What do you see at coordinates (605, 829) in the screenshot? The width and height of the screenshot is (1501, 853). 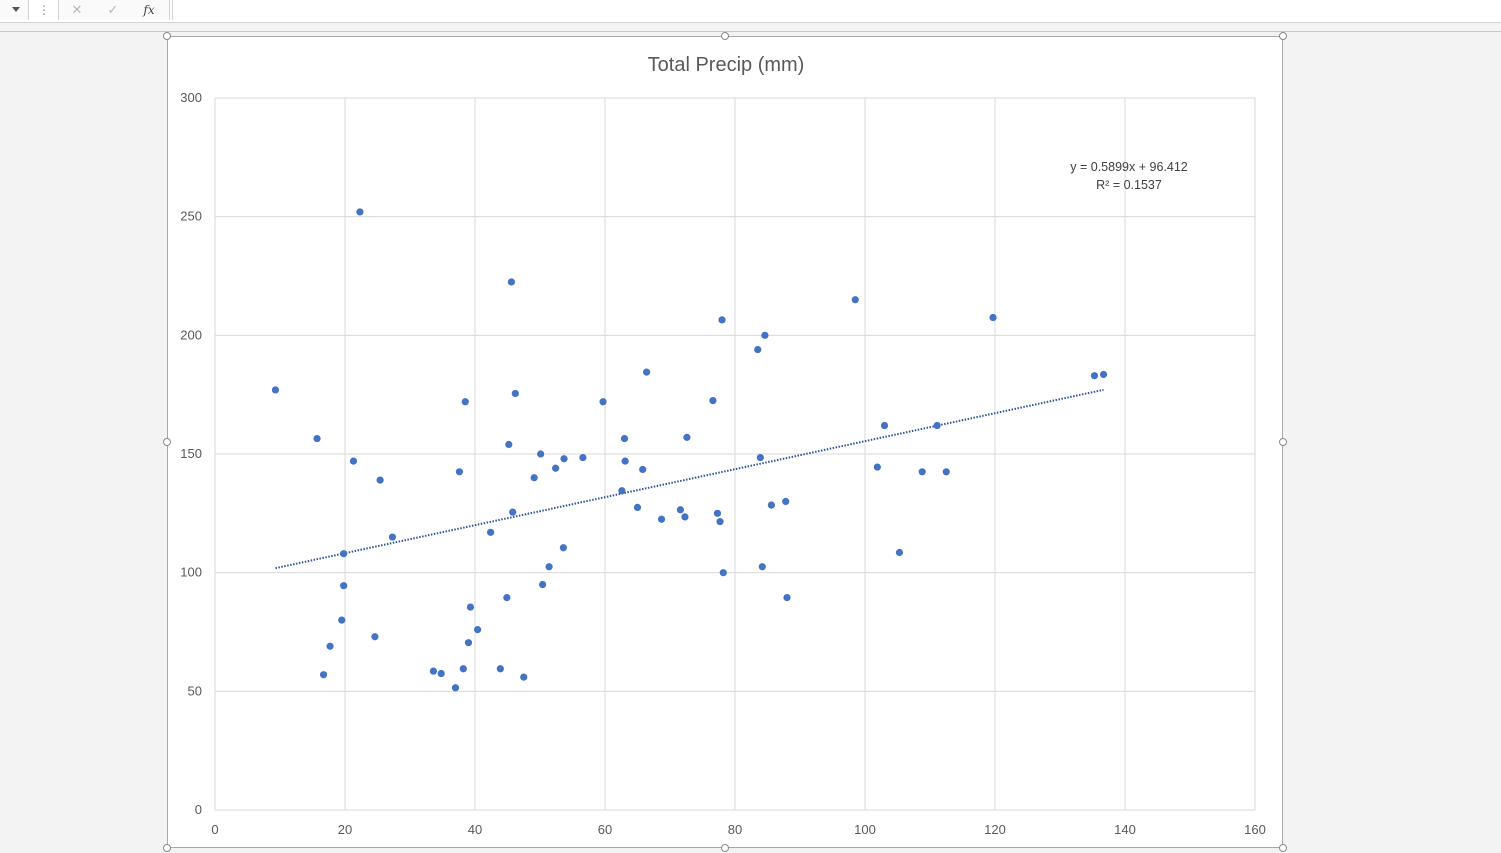 I see `x-tick-label: 60` at bounding box center [605, 829].